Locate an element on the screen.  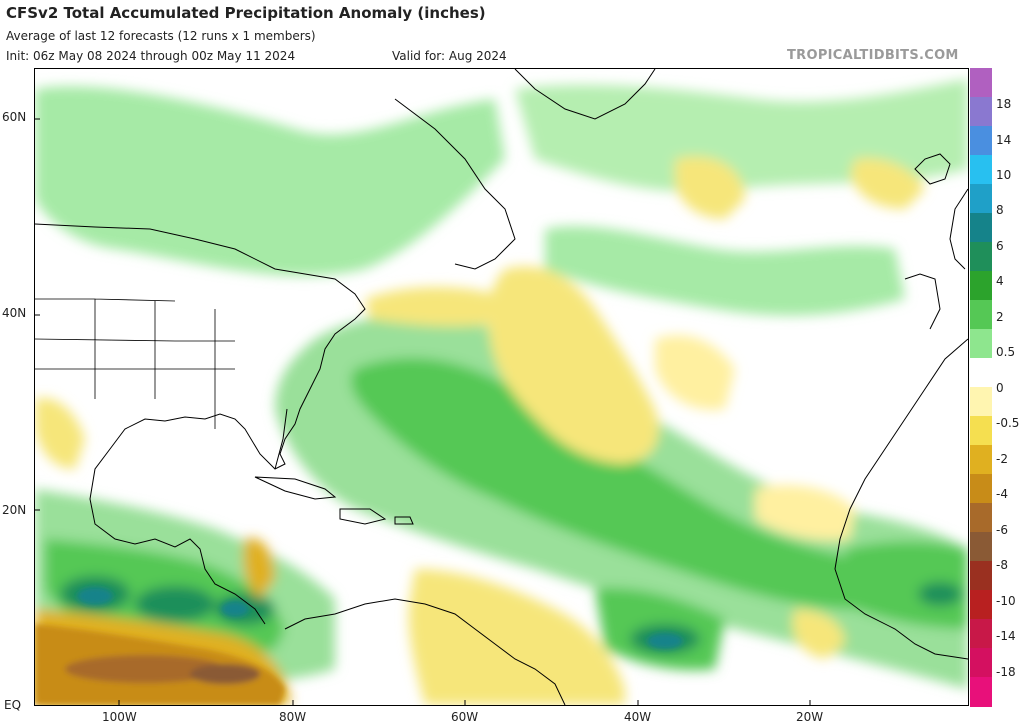
colorbar-tick-label: 2 is located at coordinates (1000, 317).